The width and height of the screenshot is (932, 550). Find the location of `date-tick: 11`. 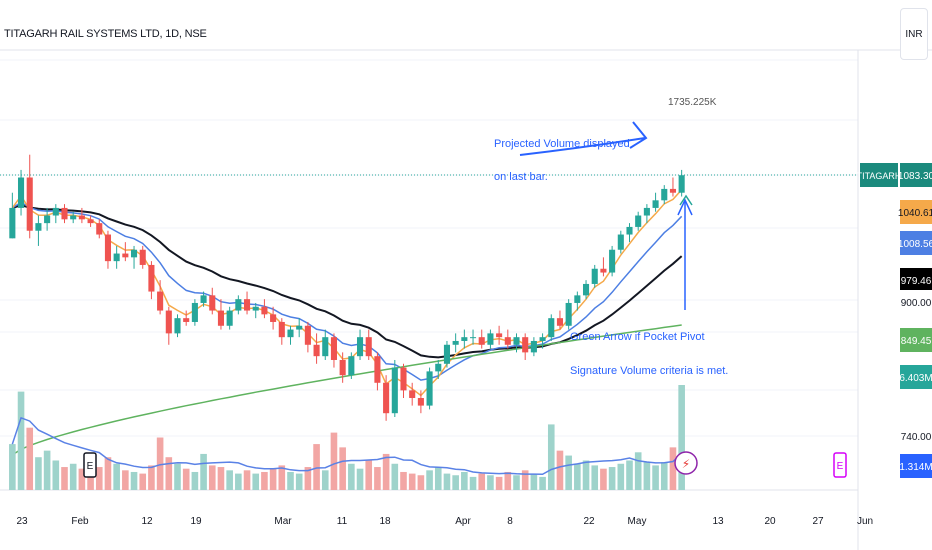

date-tick: 11 is located at coordinates (342, 521).